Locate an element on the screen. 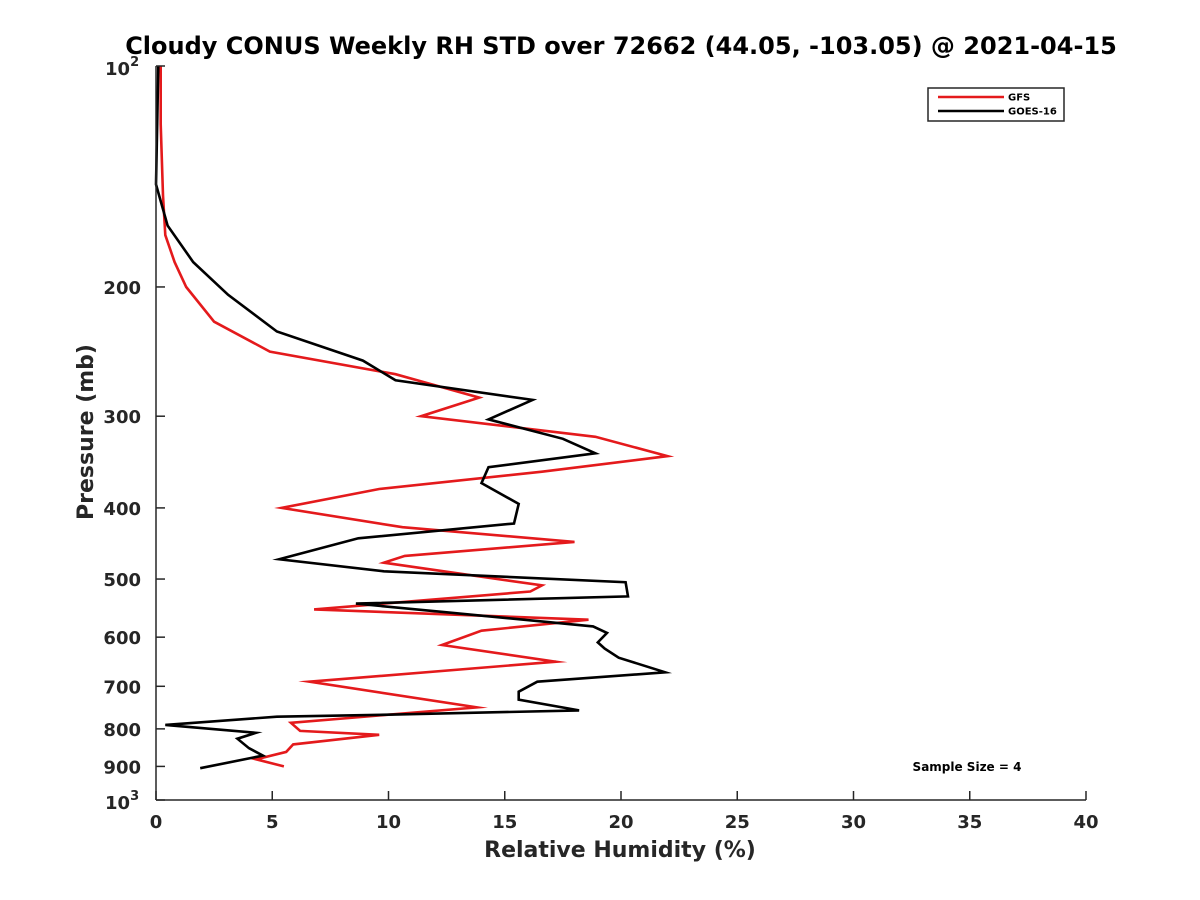 This screenshot has width=1200, height=900. y-tick-label-exponent: 2 is located at coordinates (134, 62).